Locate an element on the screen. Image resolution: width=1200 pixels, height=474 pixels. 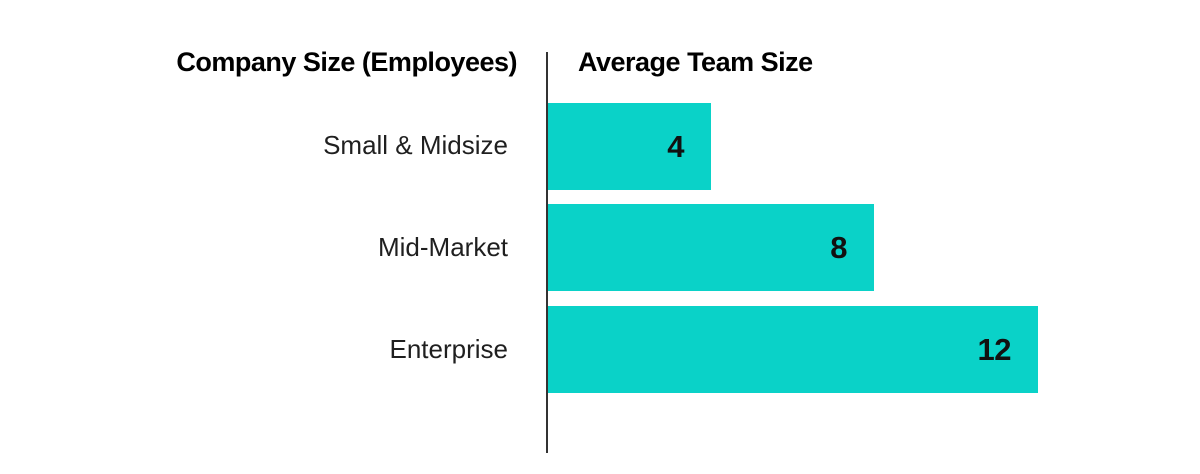
category-label-mid-market: Mid-Market is located at coordinates (442, 247).